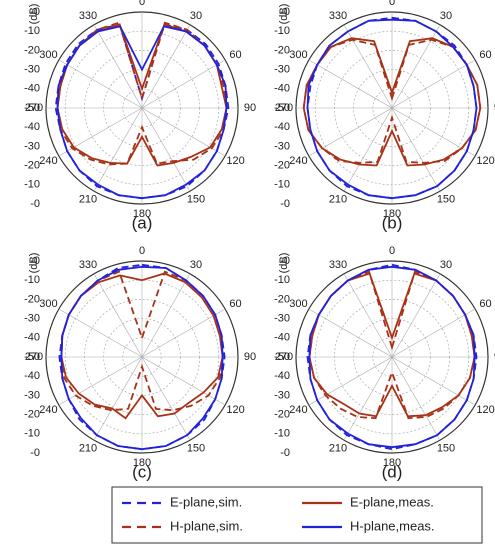 This screenshot has width=495, height=550. I want to click on legend-label: H-plane,sim., so click(206, 525).